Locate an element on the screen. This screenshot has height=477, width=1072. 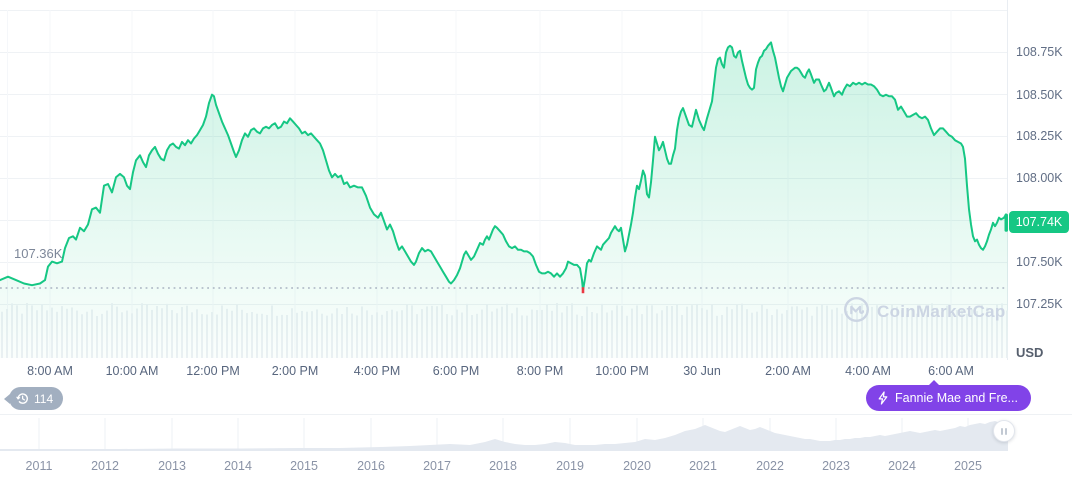
range-drag-handle is located at coordinates (1004, 431).